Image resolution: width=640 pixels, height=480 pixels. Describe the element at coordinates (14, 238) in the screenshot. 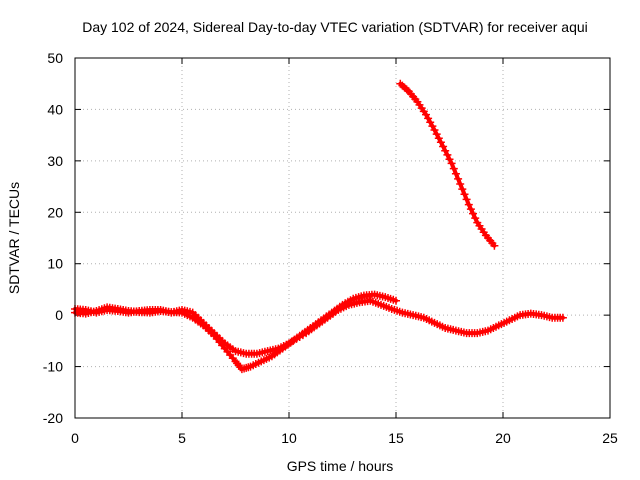

I see `y-axis-label: SDTVAR / TECUs` at that location.